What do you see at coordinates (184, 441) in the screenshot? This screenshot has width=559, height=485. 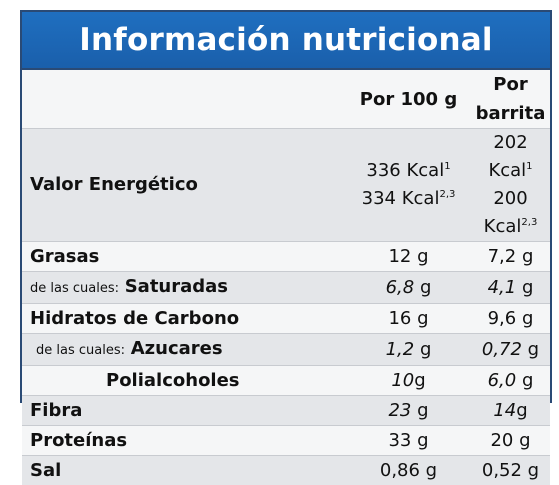 I see `row-label: Proteínas` at bounding box center [184, 441].